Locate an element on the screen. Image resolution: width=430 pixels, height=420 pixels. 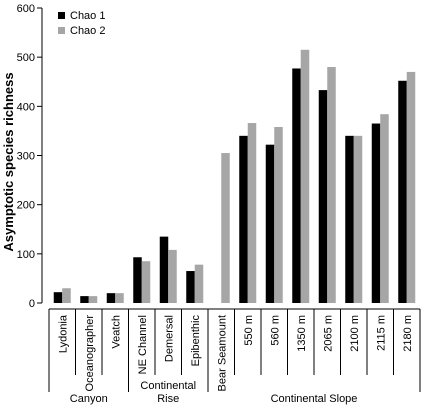
category-label: Lydonia is located at coordinates (63, 333).